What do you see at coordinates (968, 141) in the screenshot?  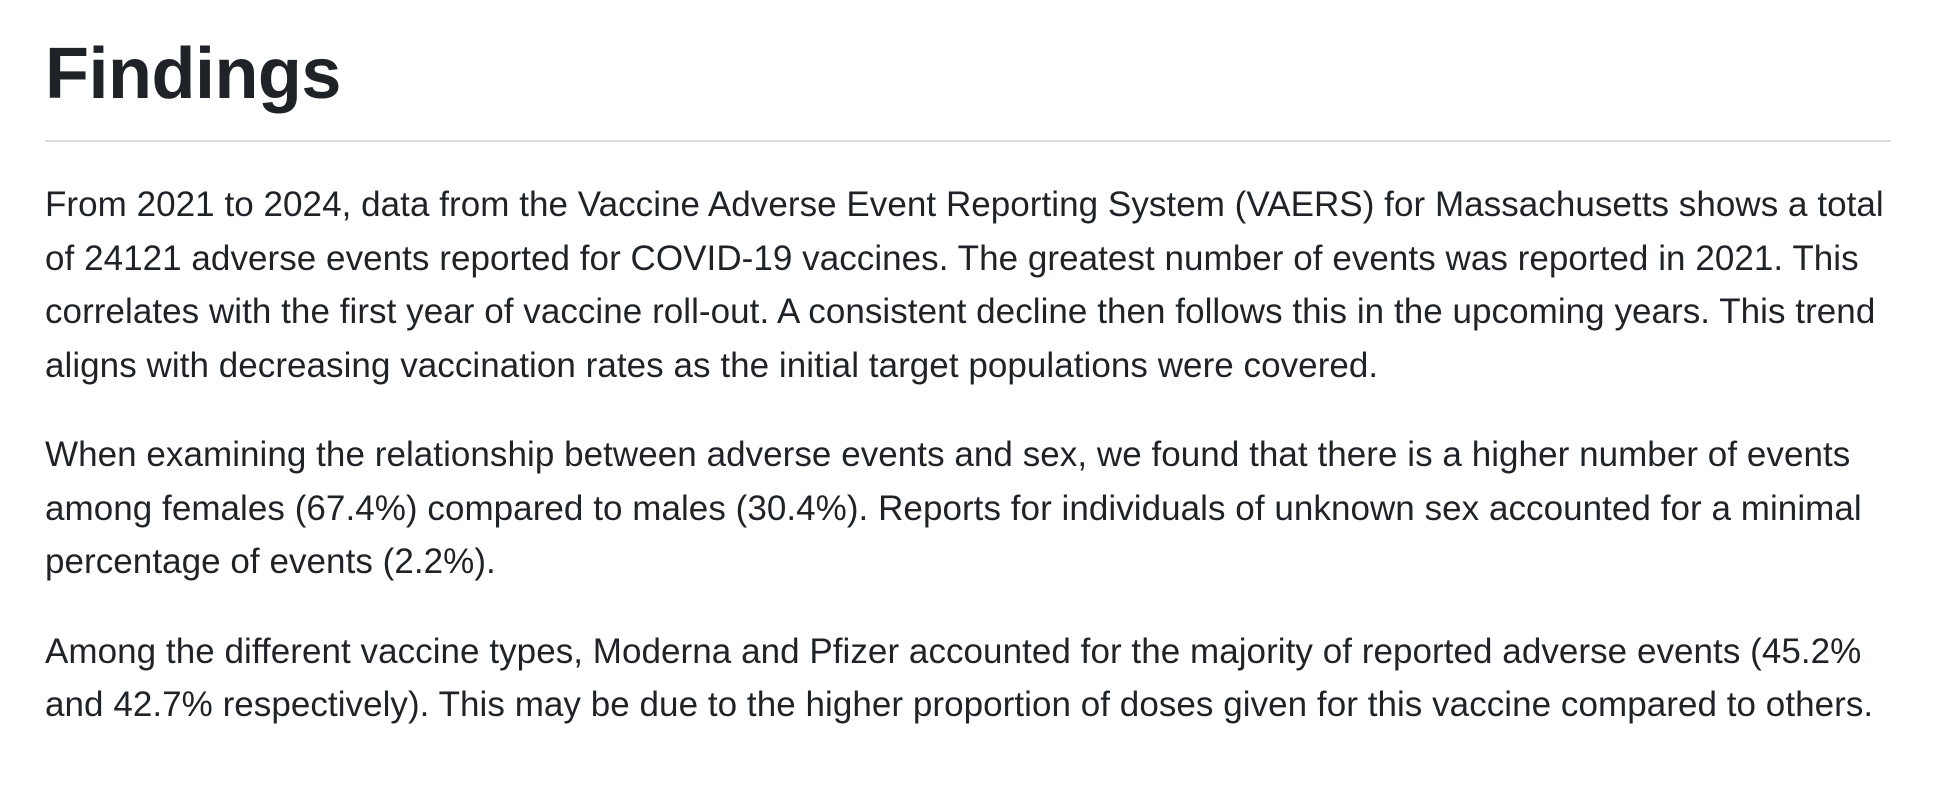 I see `title-divider` at bounding box center [968, 141].